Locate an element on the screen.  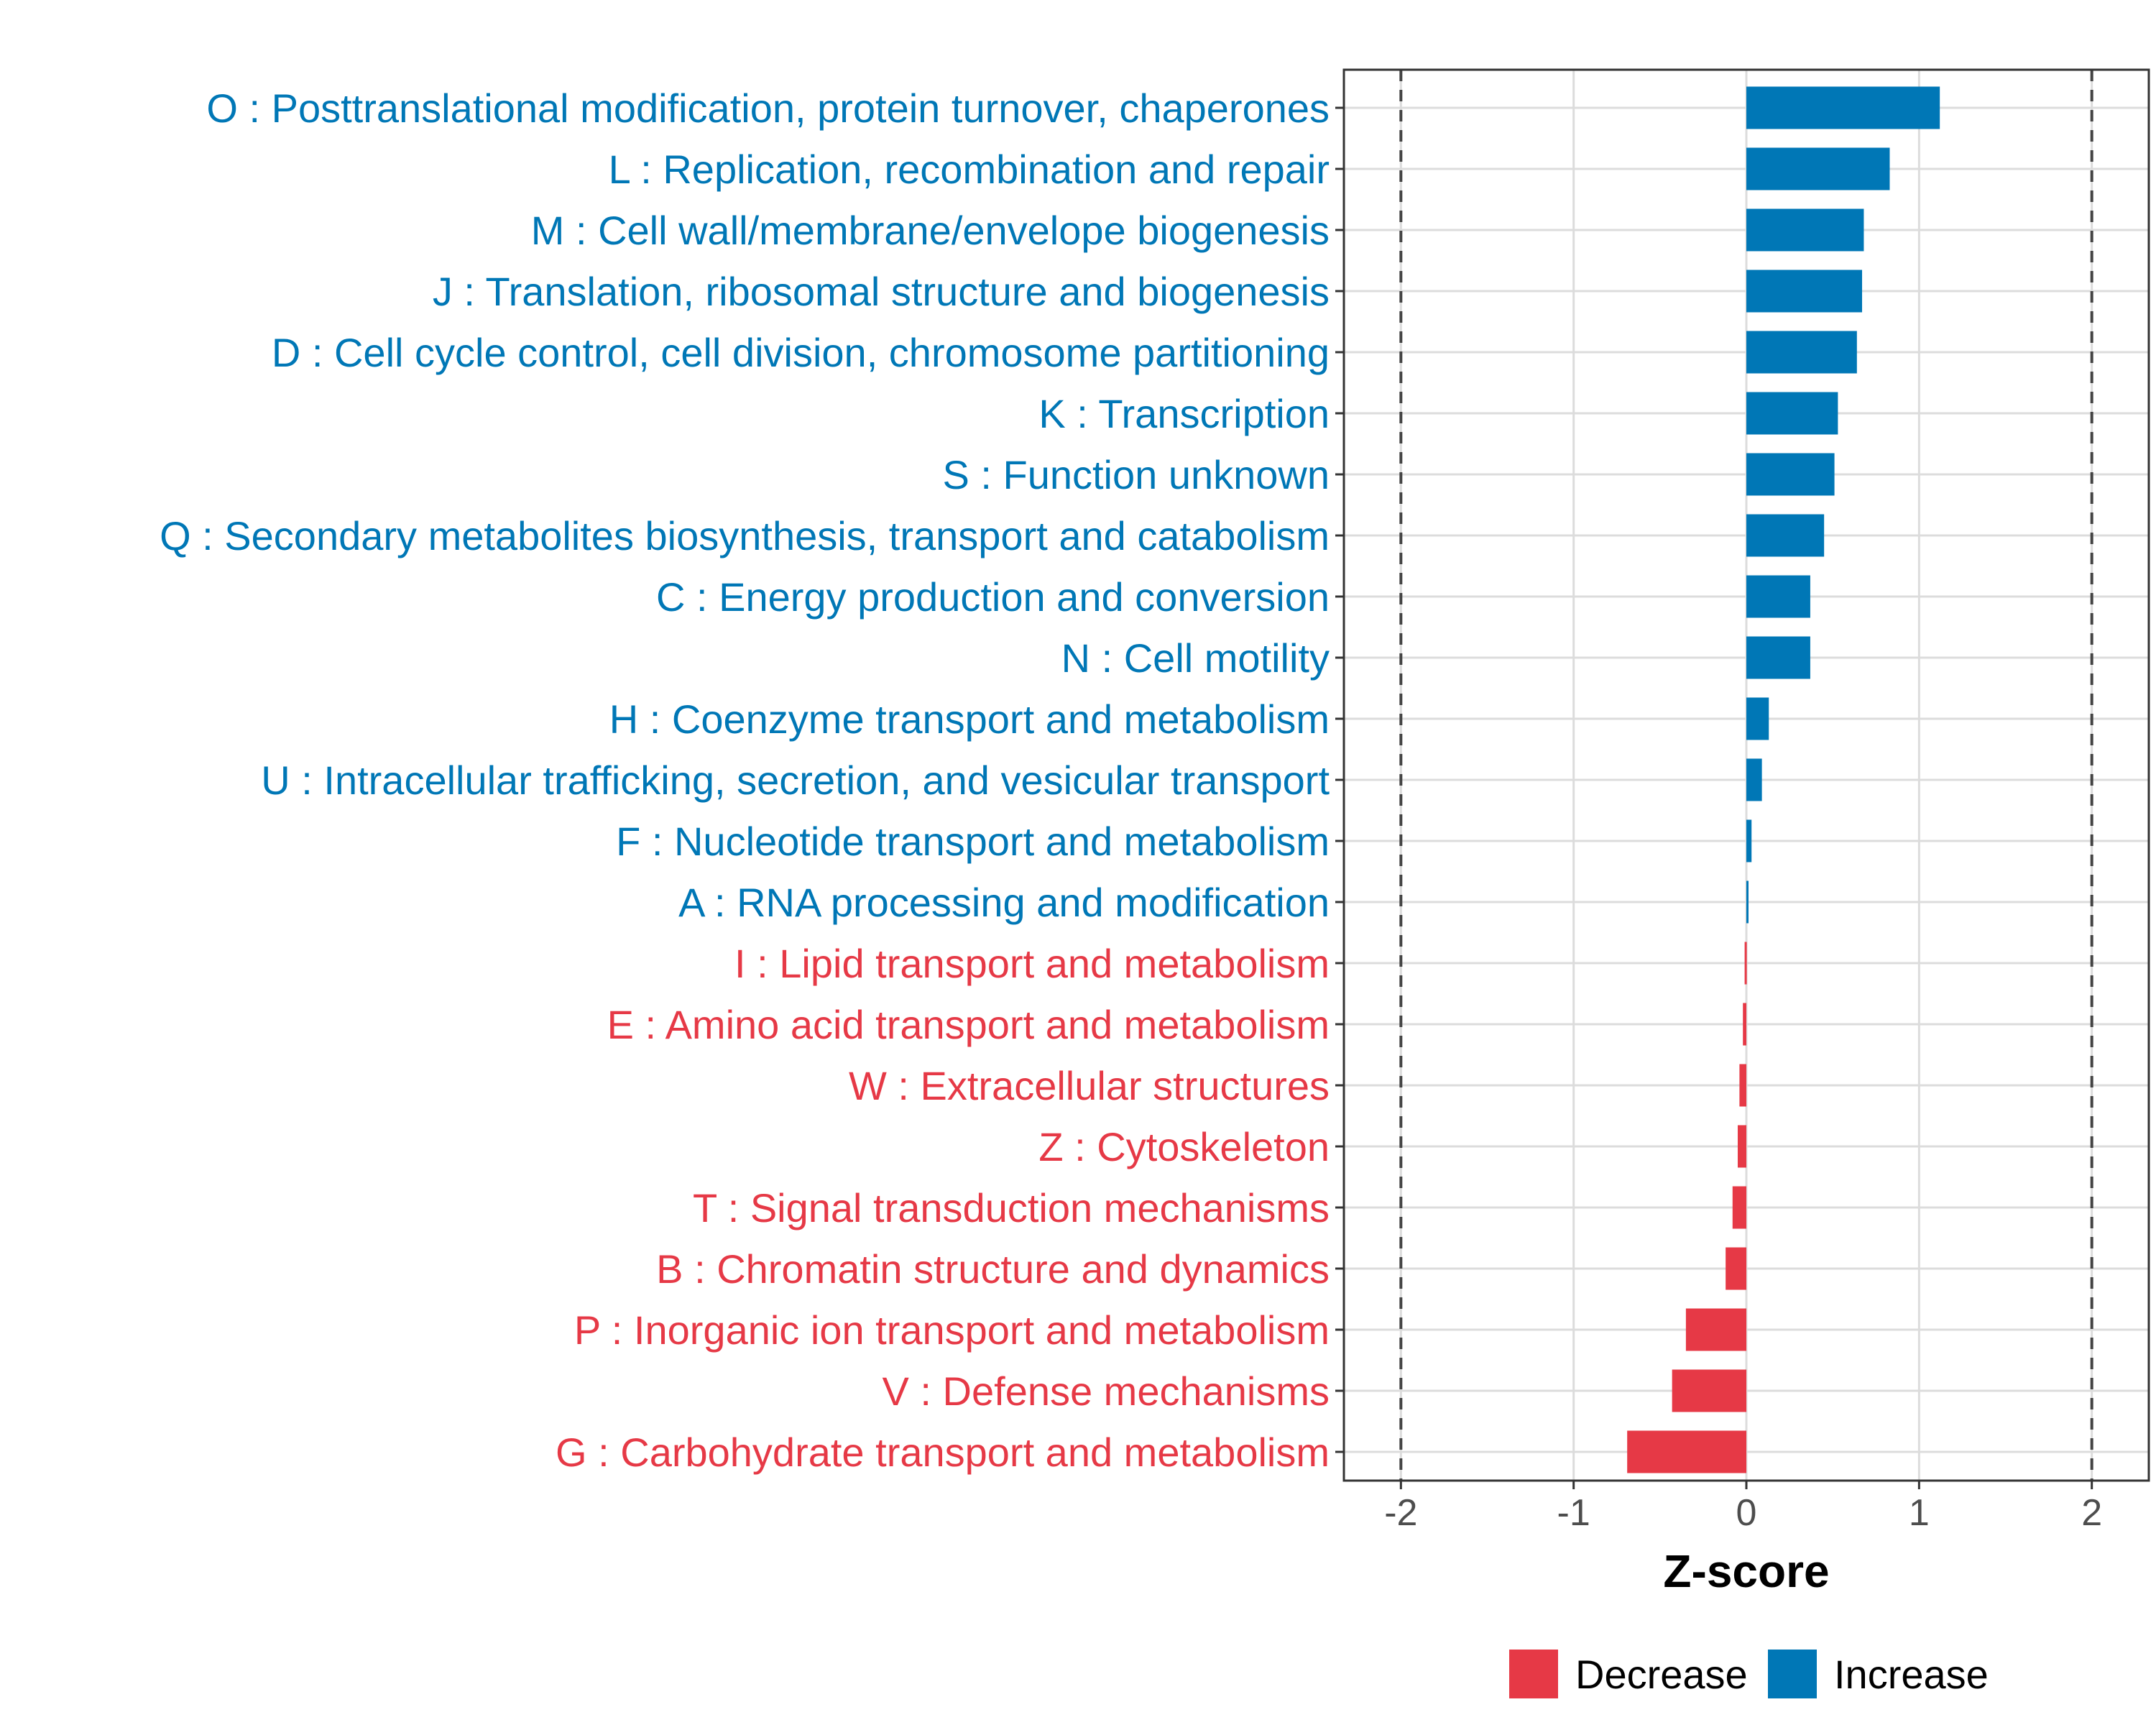
legend: Decrease Increase is located at coordinates (1749, 1674).